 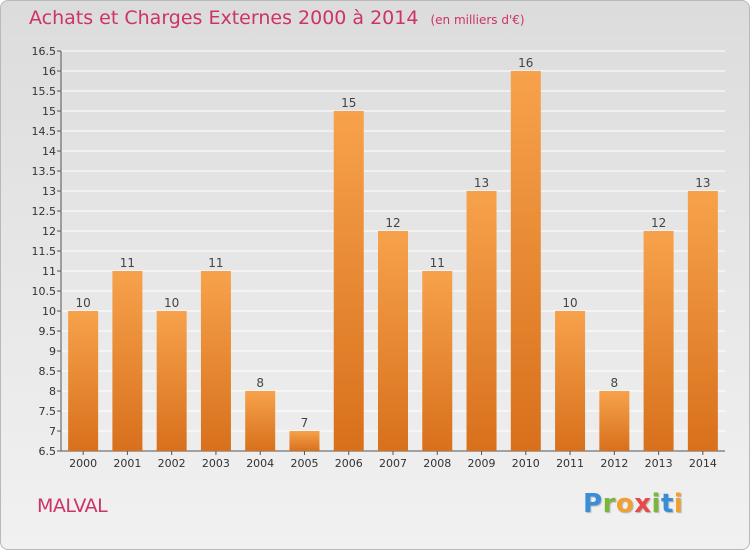 I want to click on x-tick-label: 2007, so click(x=393, y=463).